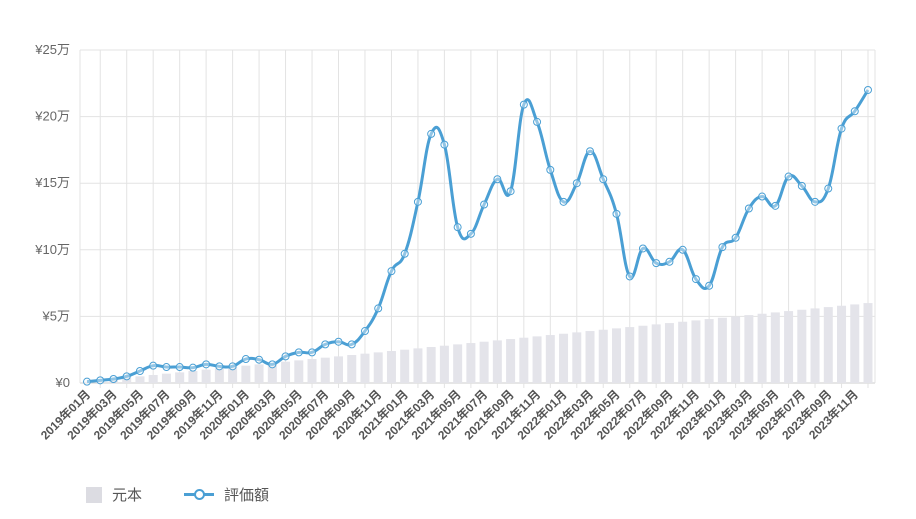 Image resolution: width=916 pixels, height=519 pixels. I want to click on legend: 元本 評価額, so click(198, 494).